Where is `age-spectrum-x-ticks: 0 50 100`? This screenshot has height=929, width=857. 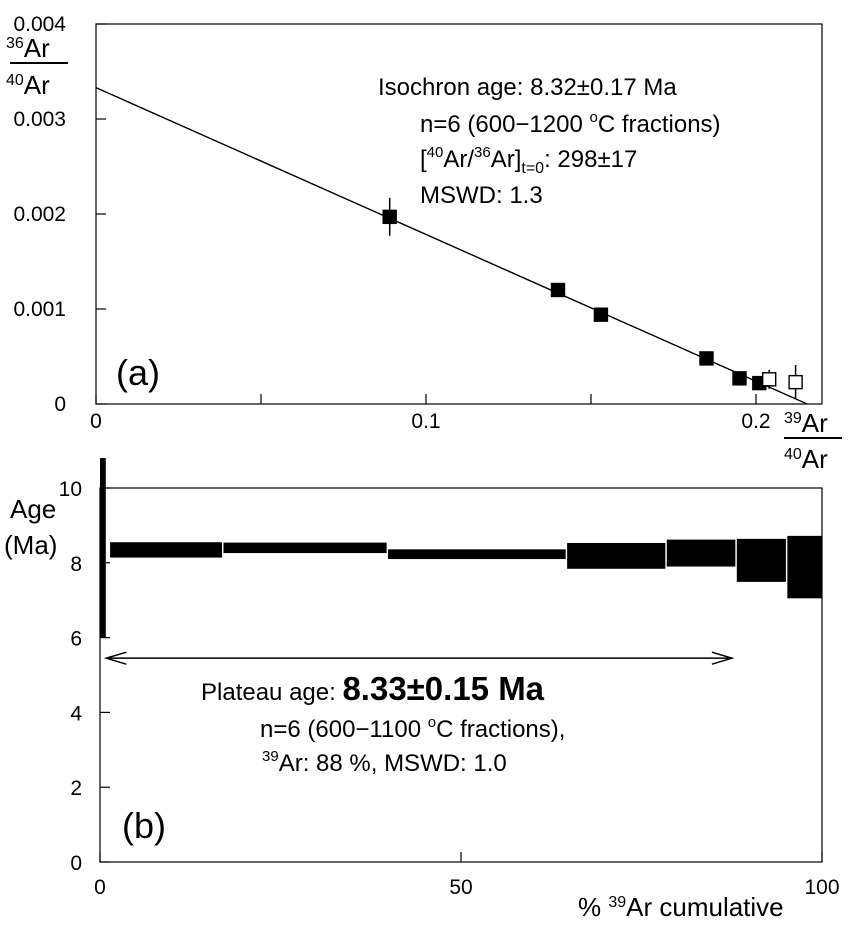
age-spectrum-x-ticks: 0 50 100 is located at coordinates (467, 875).